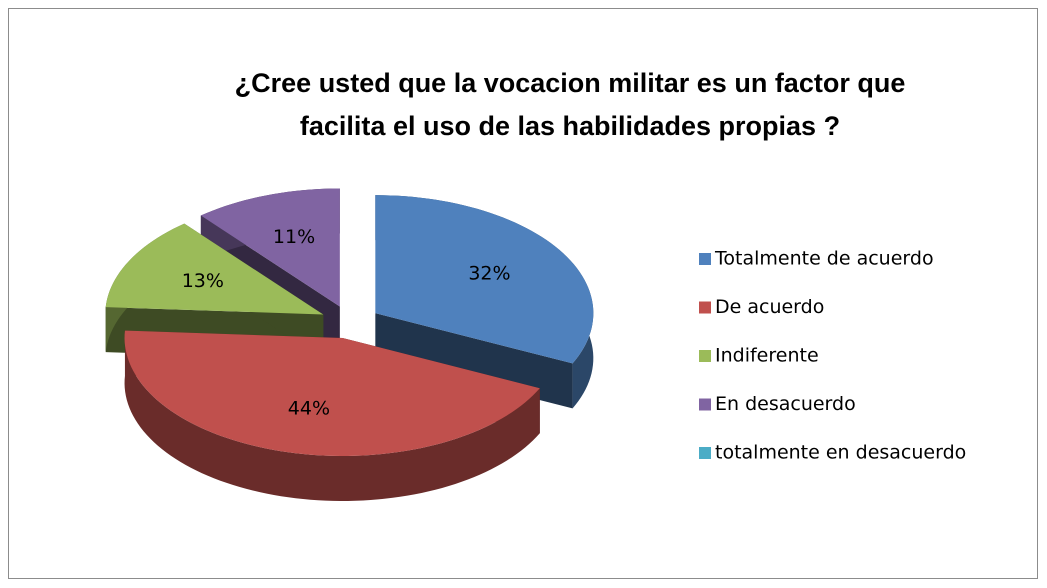  I want to click on slice, so click(332, 415).